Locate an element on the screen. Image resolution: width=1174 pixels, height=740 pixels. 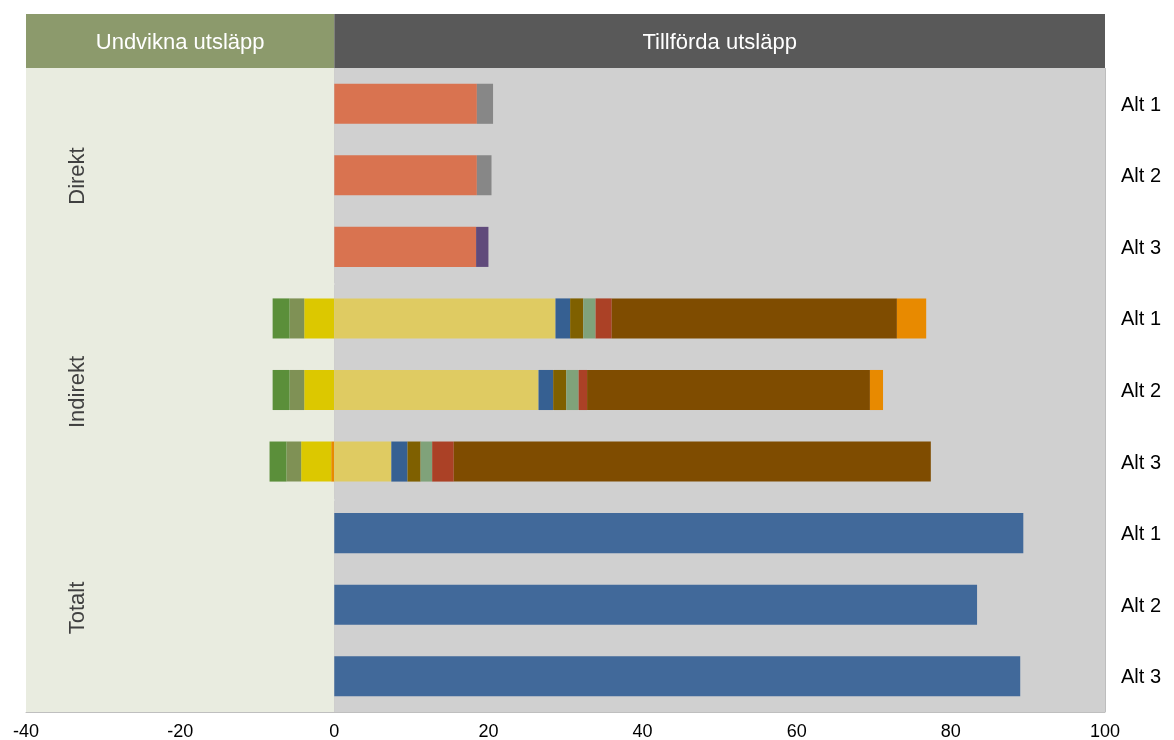
annotation: Indirekt is located at coordinates (77, 392).